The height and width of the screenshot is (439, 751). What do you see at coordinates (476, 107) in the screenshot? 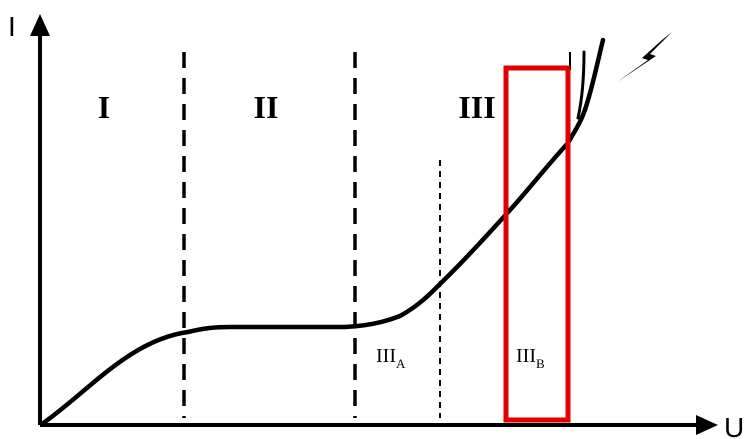
I see `region-label-3: III` at bounding box center [476, 107].